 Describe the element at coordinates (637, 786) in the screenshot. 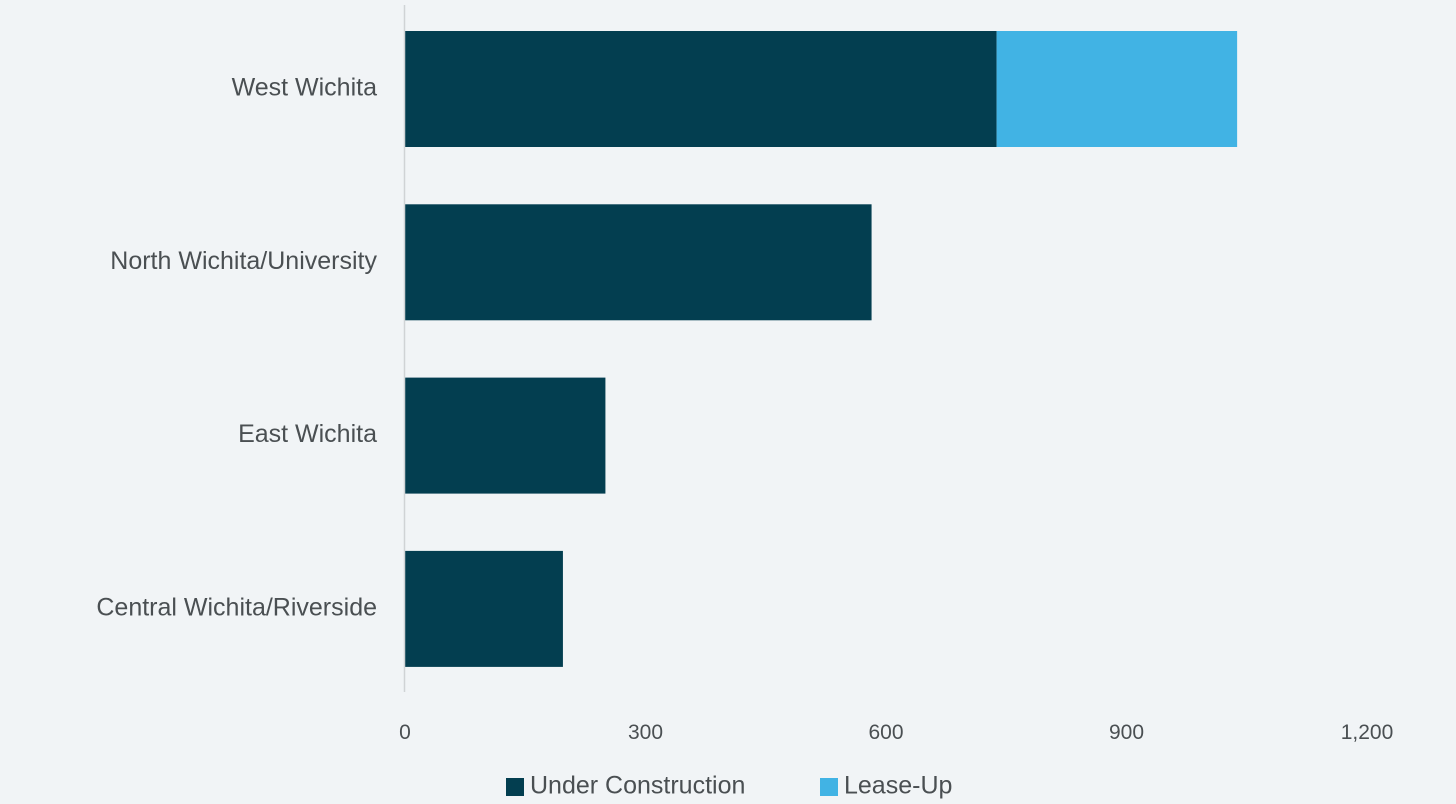

I see `legend-label-under-construction: Under Construction` at that location.